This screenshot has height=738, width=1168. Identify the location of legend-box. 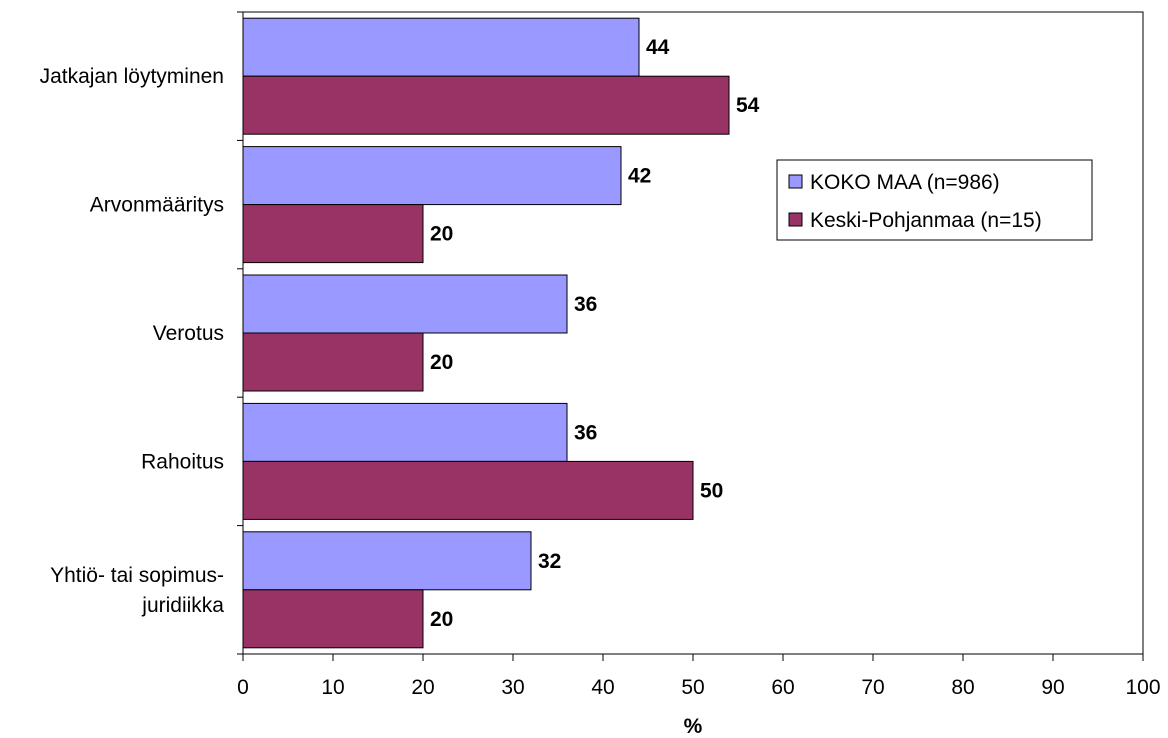
(934, 200).